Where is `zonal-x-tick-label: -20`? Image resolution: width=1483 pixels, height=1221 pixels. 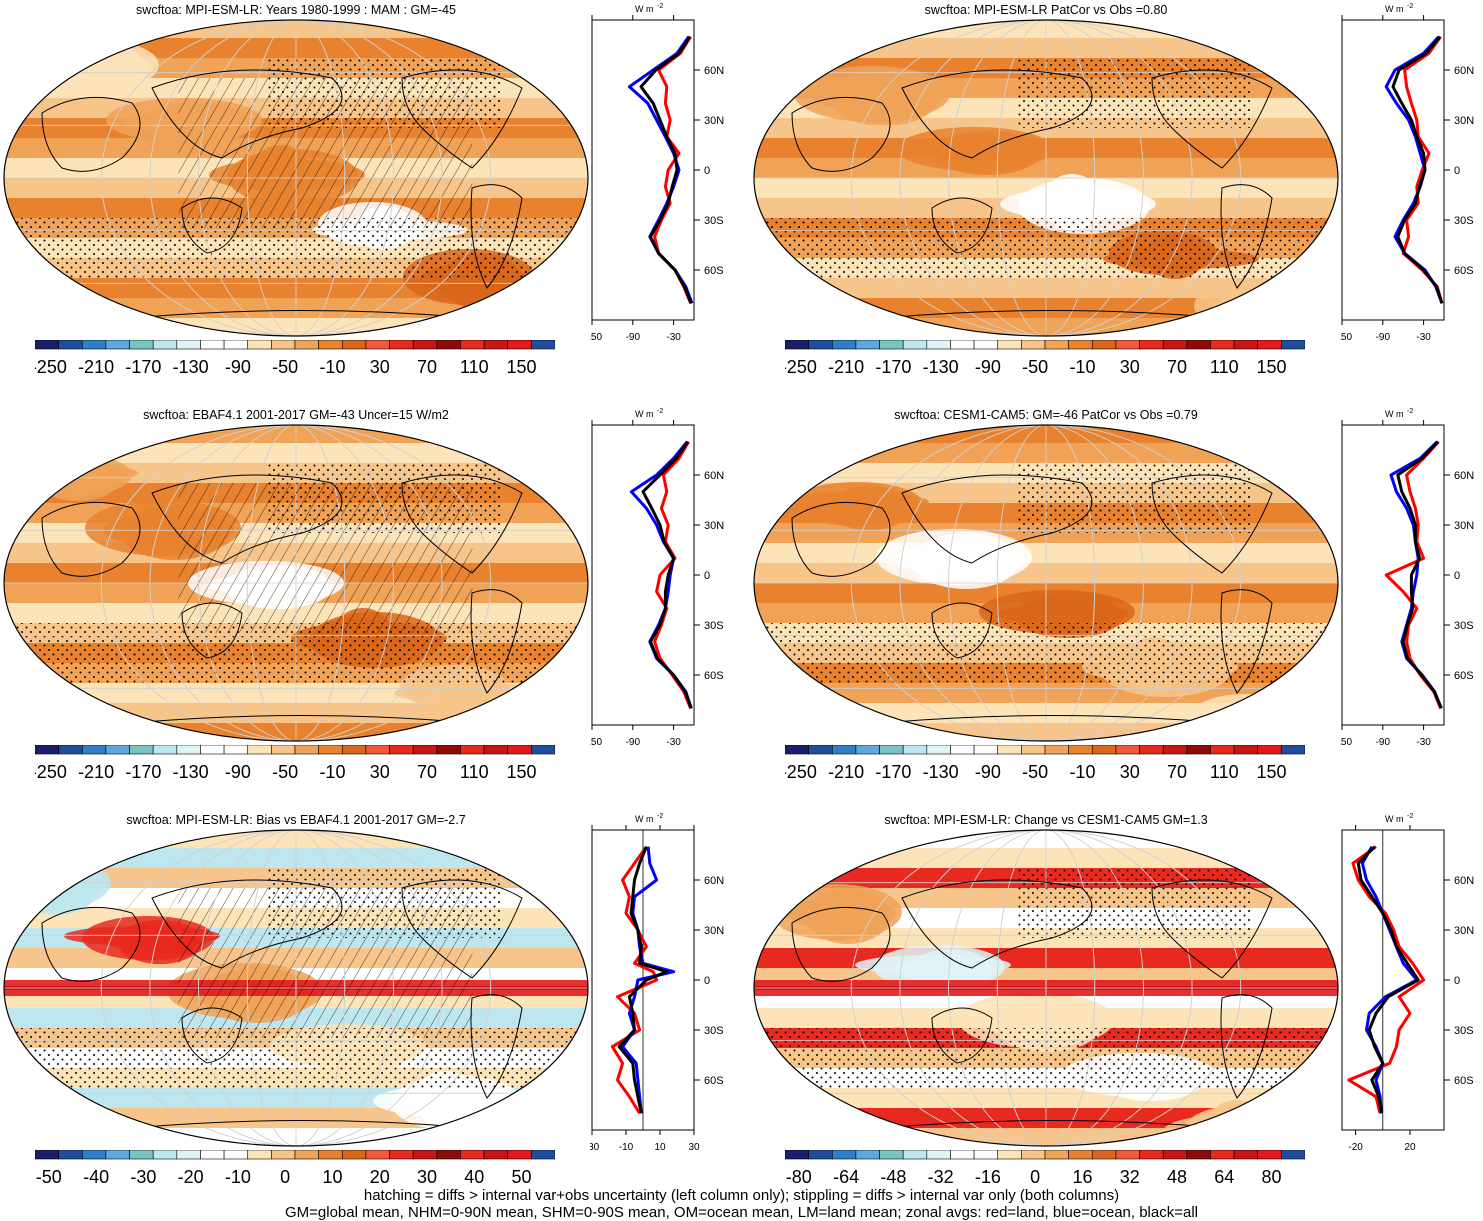 zonal-x-tick-label: -20 is located at coordinates (1355, 1147).